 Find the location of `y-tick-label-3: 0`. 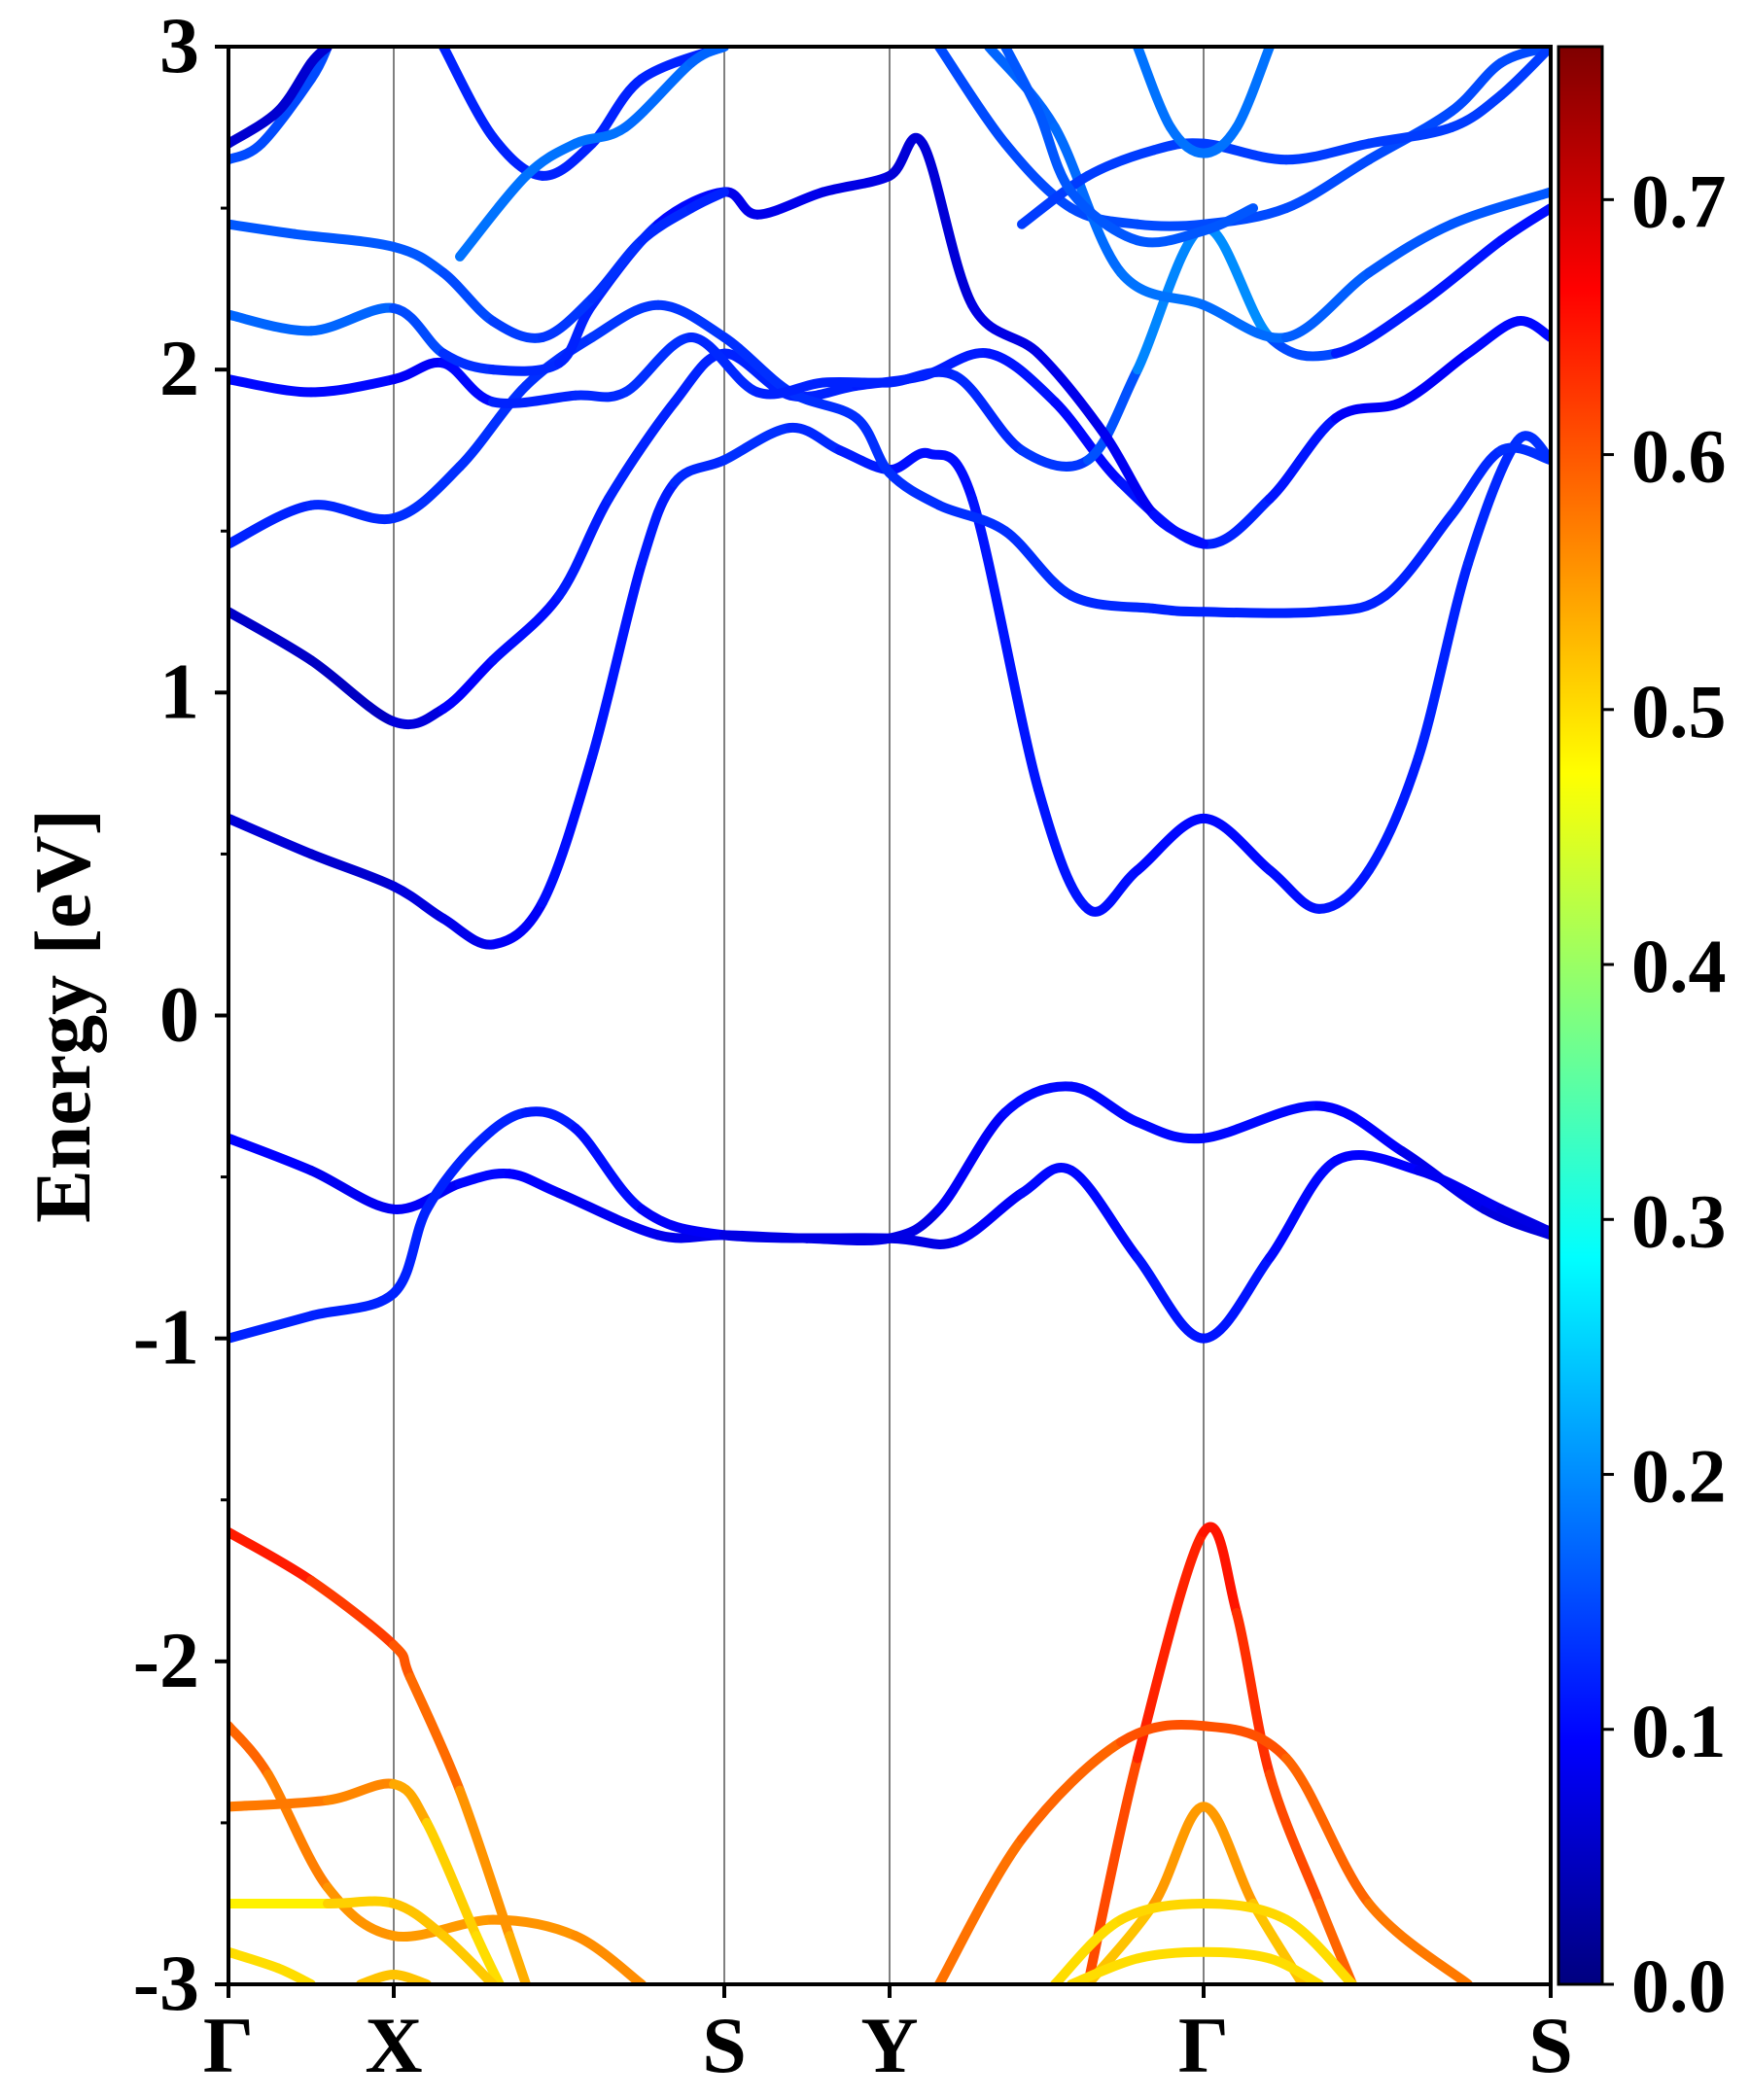

y-tick-label-3: 0 is located at coordinates (179, 1014).